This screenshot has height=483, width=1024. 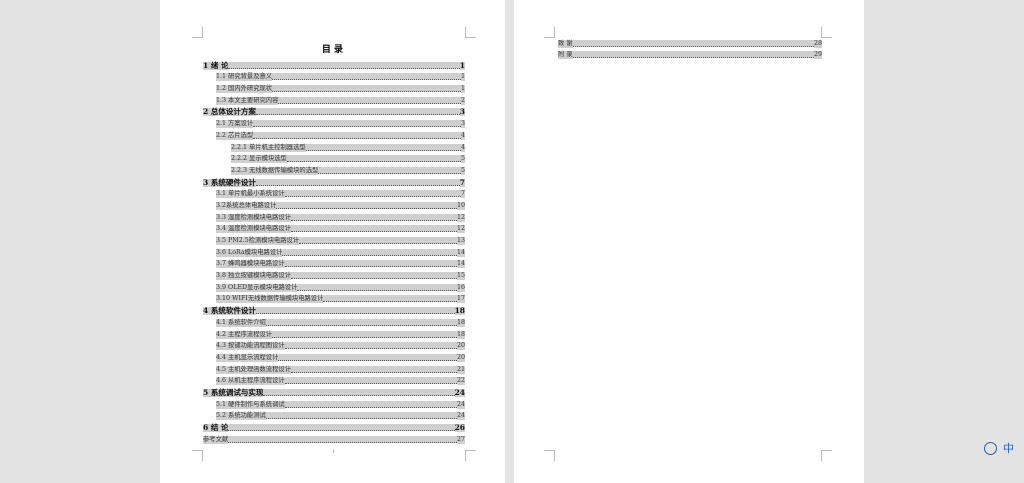 I want to click on entry-text: 4.4 主机显示流程设计, so click(x=247, y=357).